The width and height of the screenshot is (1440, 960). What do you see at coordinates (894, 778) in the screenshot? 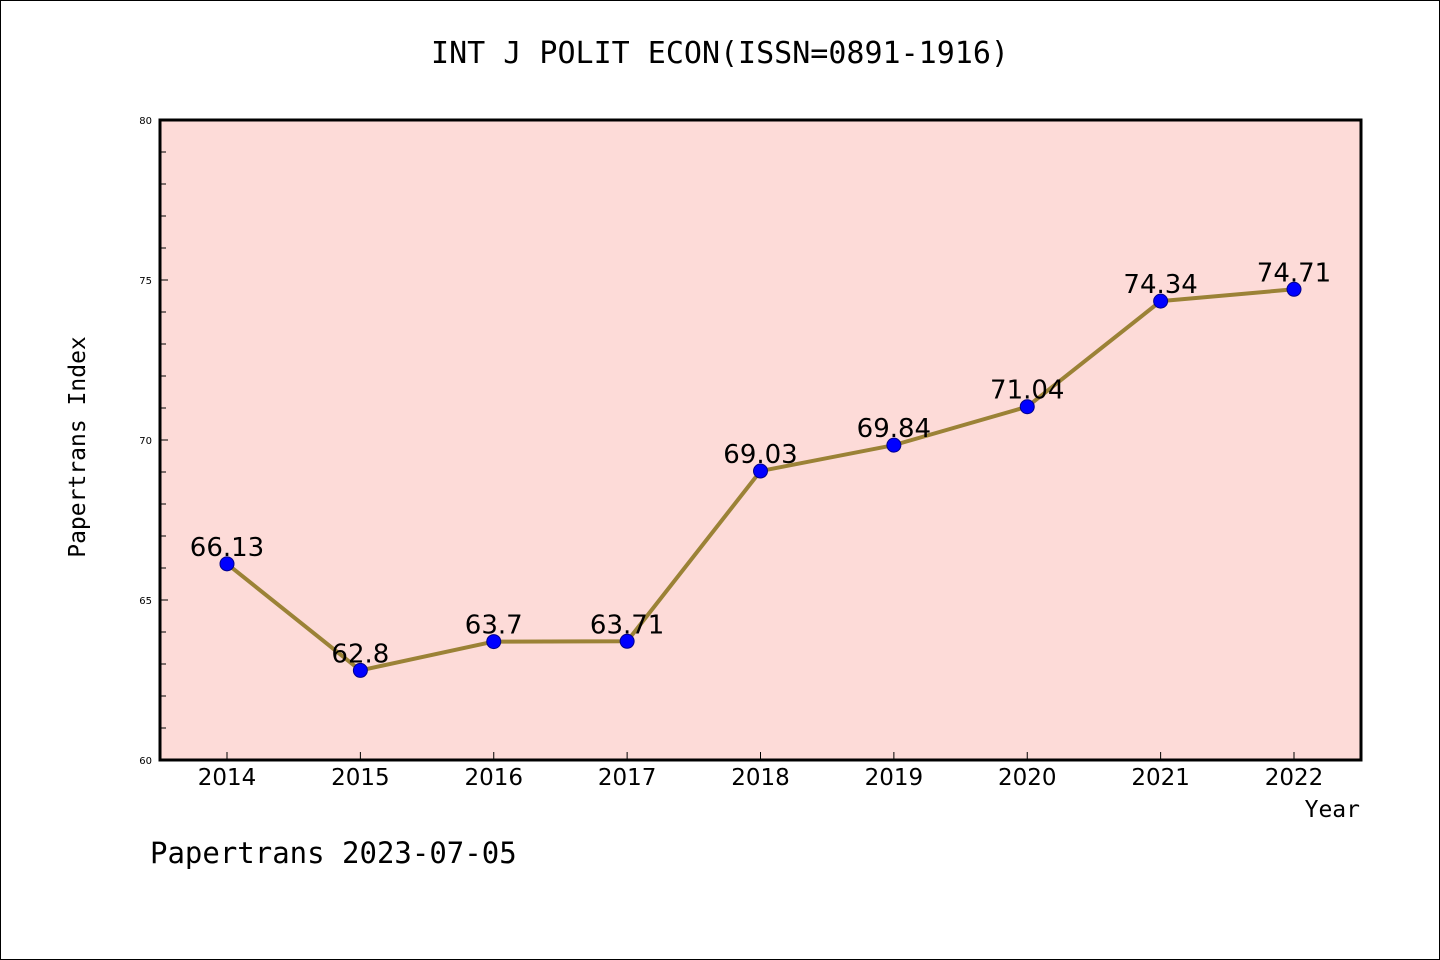
I see `x-tick-label: 2019` at bounding box center [894, 778].